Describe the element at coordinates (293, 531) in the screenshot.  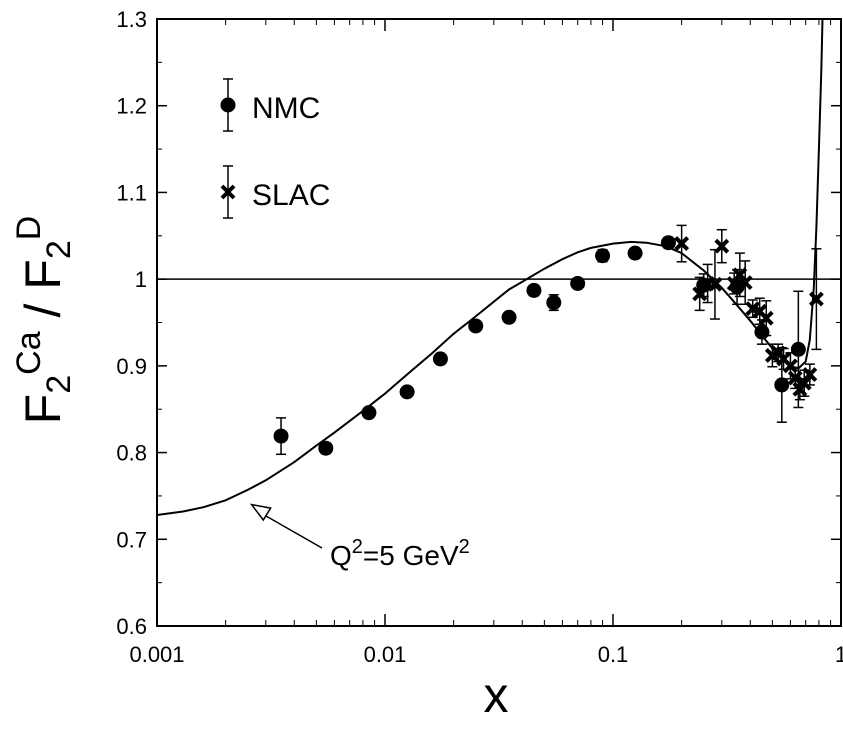
I see `annotation-arrow-shaft` at that location.